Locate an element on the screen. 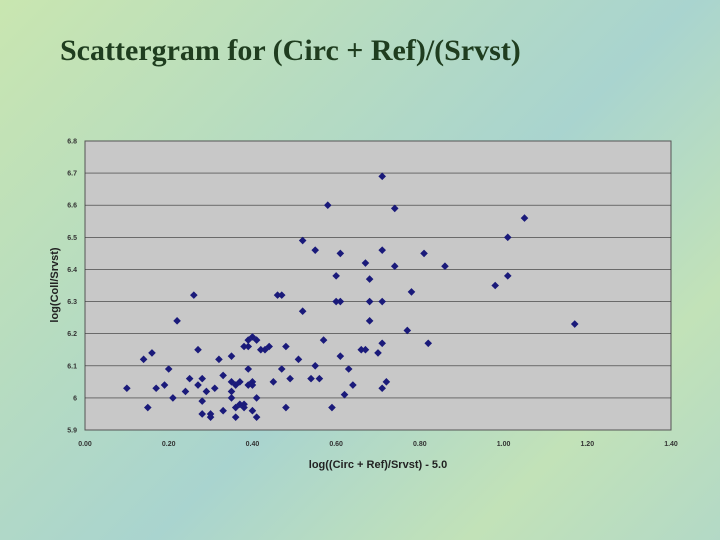  y-tick-label: 6.6 is located at coordinates (72, 206).